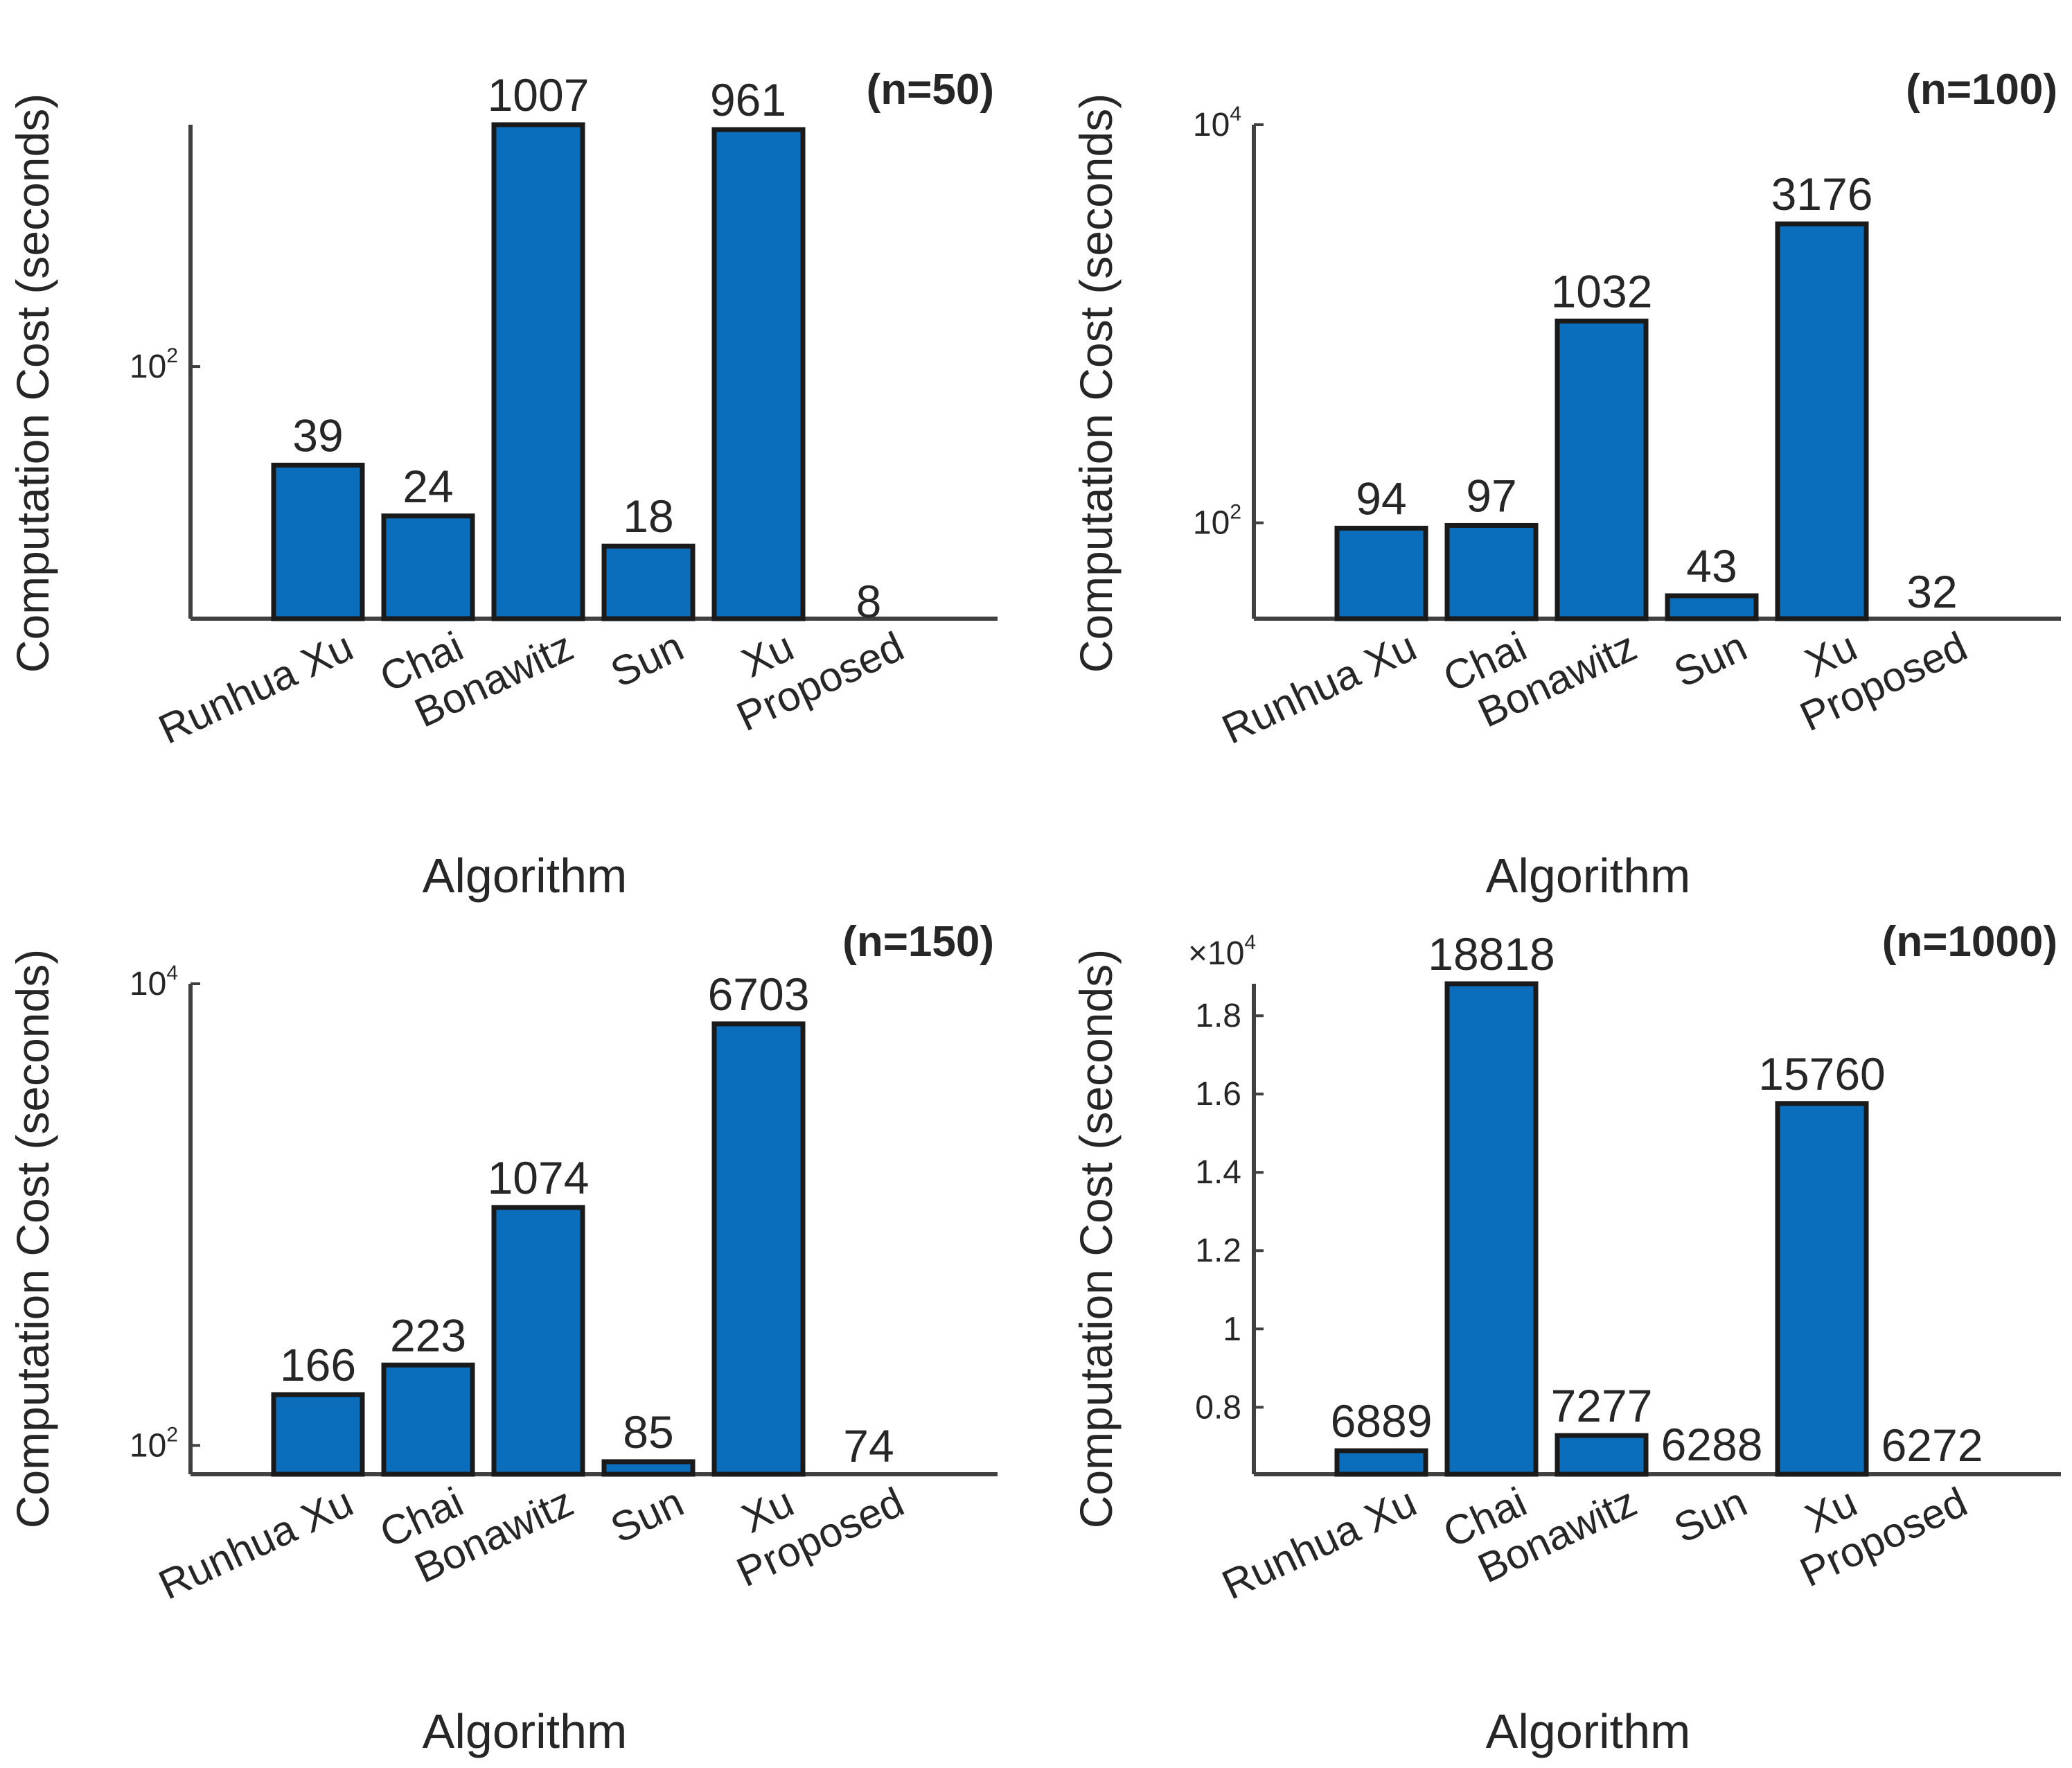 This screenshot has height=1768, width=2072. I want to click on bar-value-label: 94, so click(1381, 498).